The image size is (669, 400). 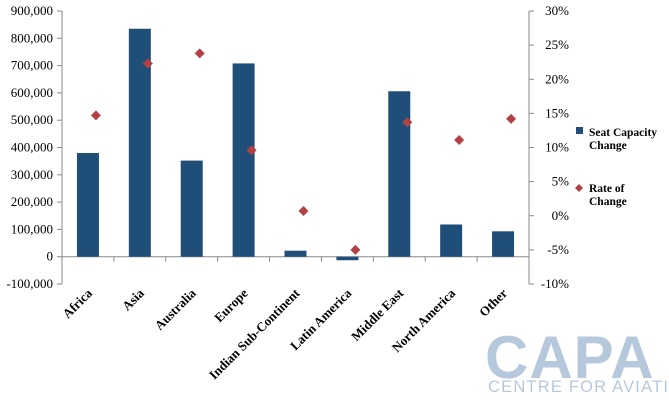 What do you see at coordinates (570, 357) in the screenshot?
I see `watermark-title: CAPA` at bounding box center [570, 357].